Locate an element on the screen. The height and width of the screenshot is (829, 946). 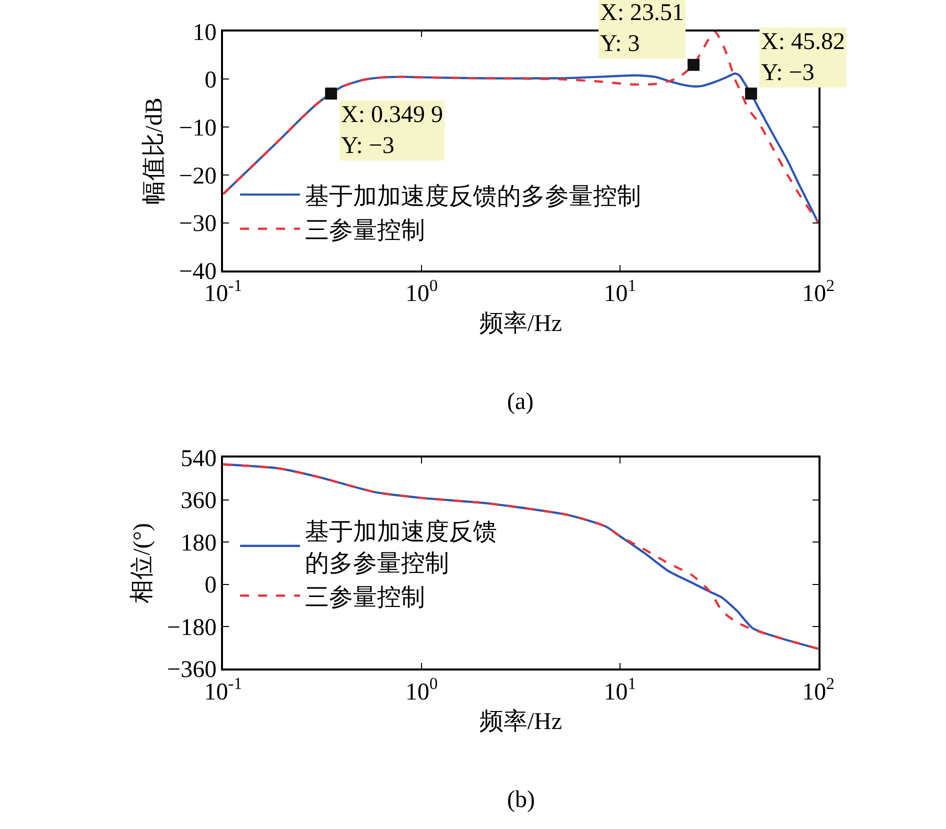
y-axis-title: 幅值比/dB is located at coordinates (155, 151).